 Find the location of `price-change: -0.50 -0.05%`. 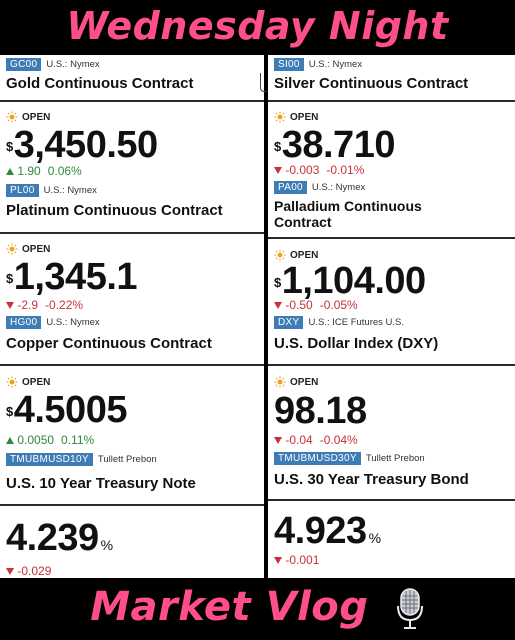

price-change: -0.50 -0.05% is located at coordinates (316, 305).